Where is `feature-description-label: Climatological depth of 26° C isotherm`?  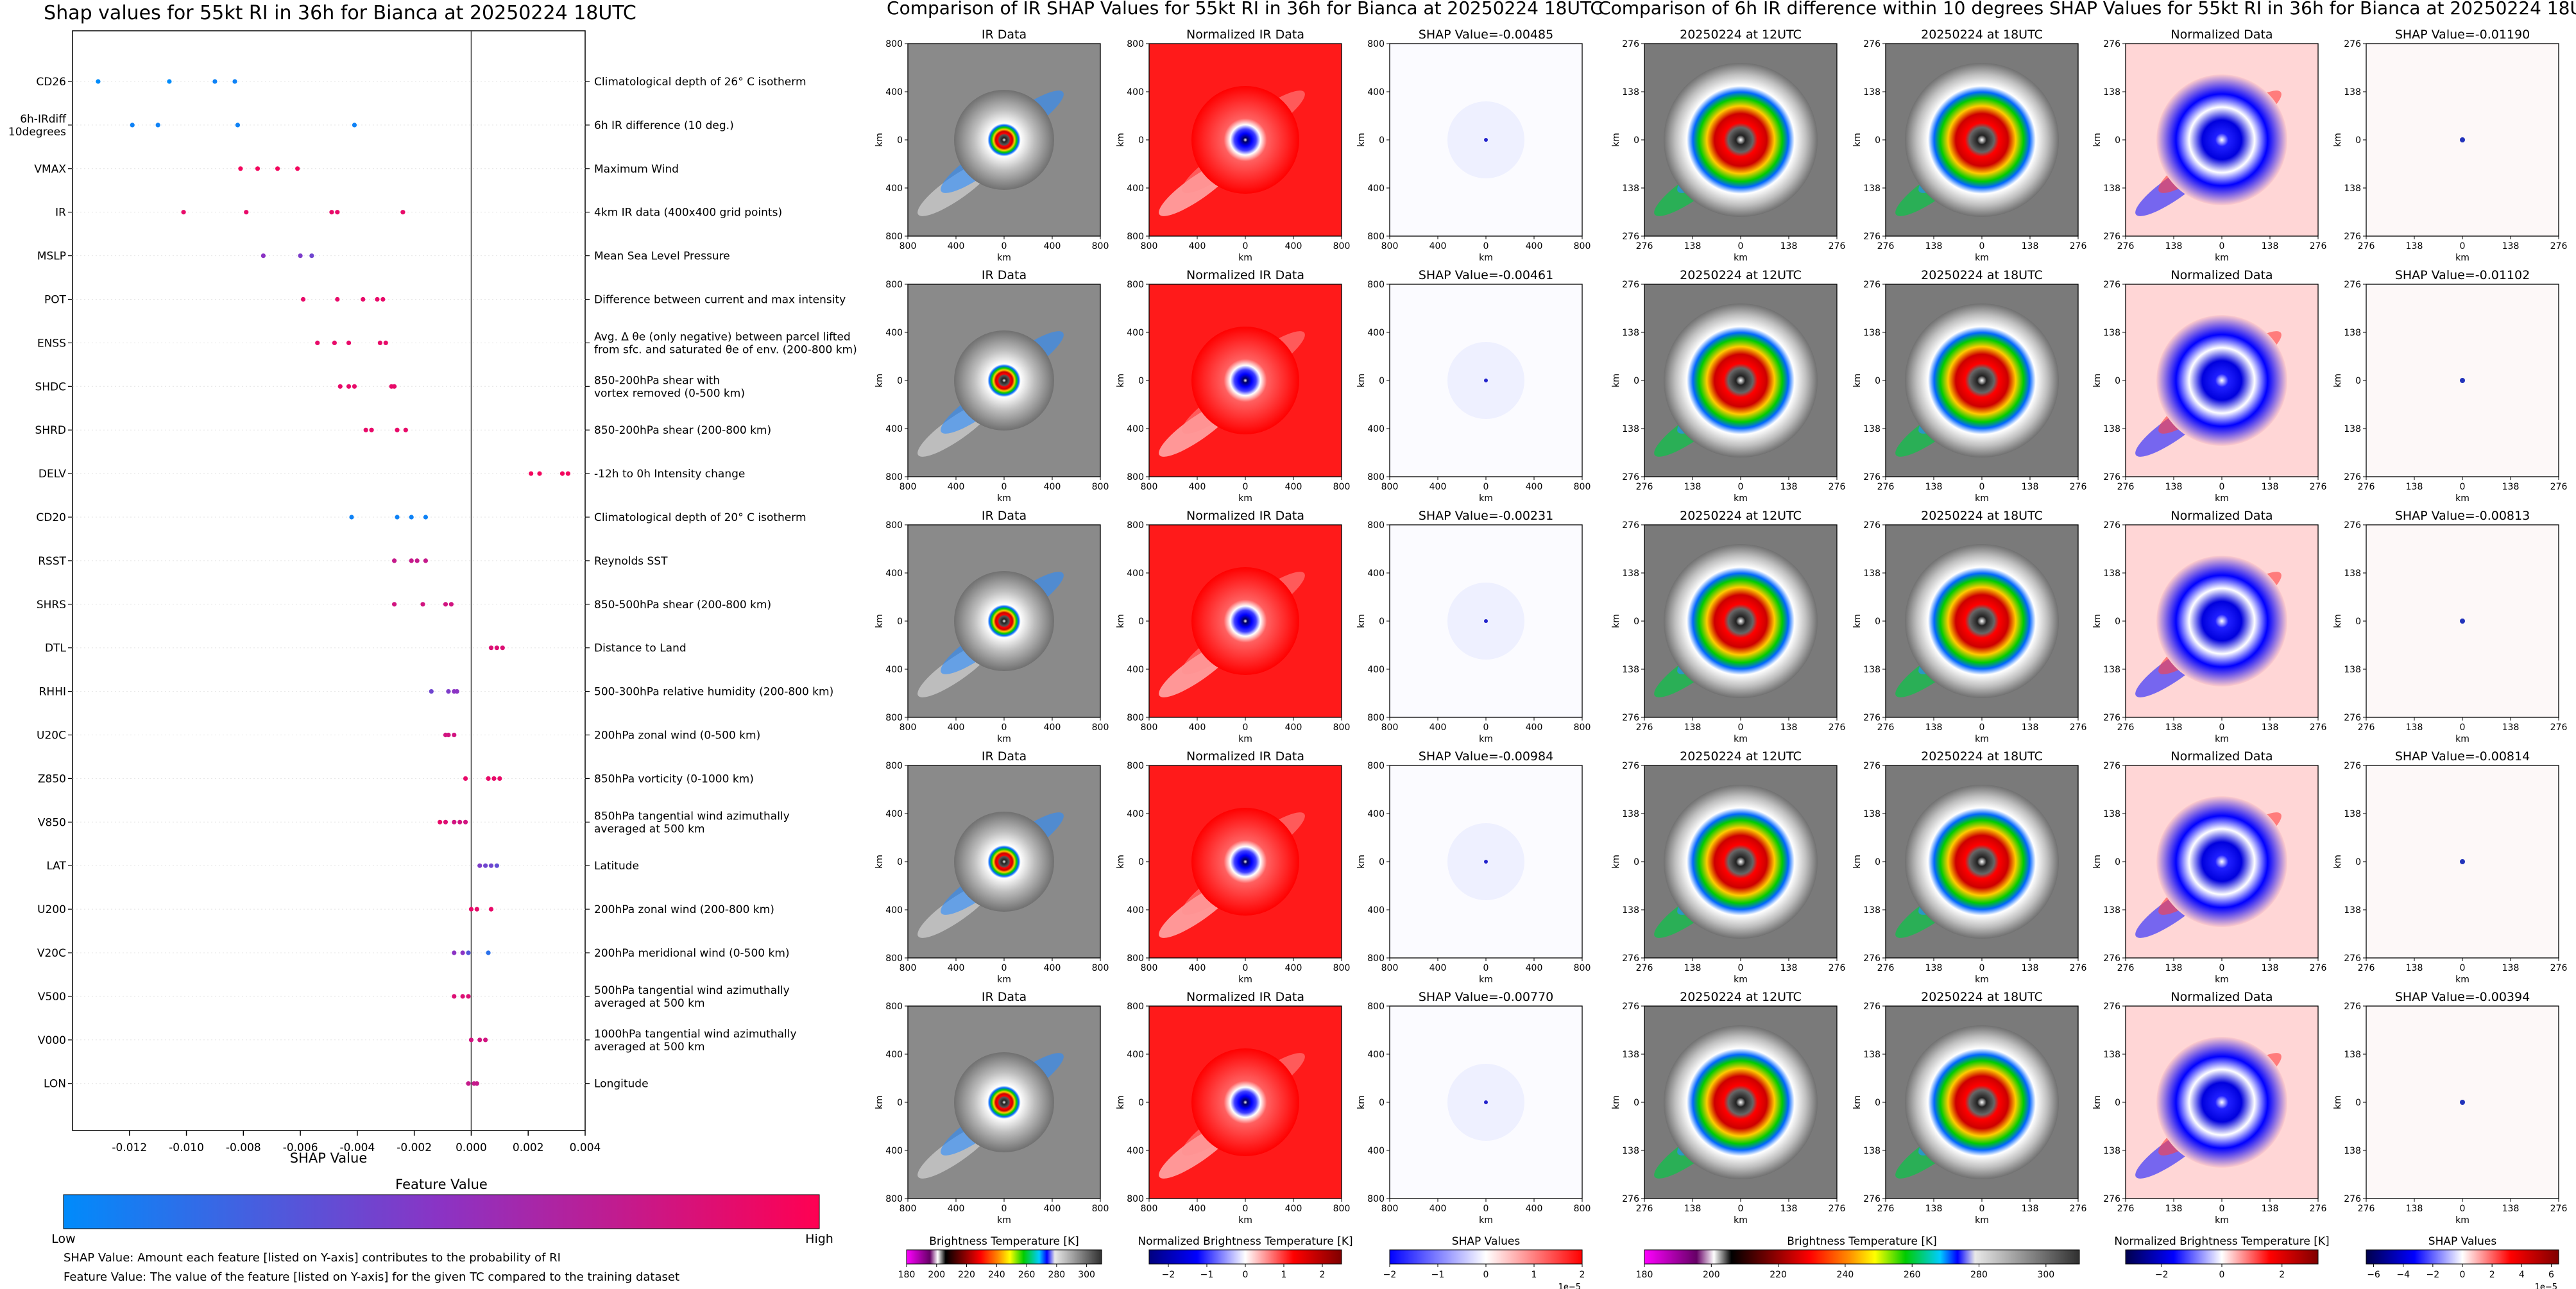
feature-description-label: Climatological depth of 26° C isotherm is located at coordinates (700, 82).